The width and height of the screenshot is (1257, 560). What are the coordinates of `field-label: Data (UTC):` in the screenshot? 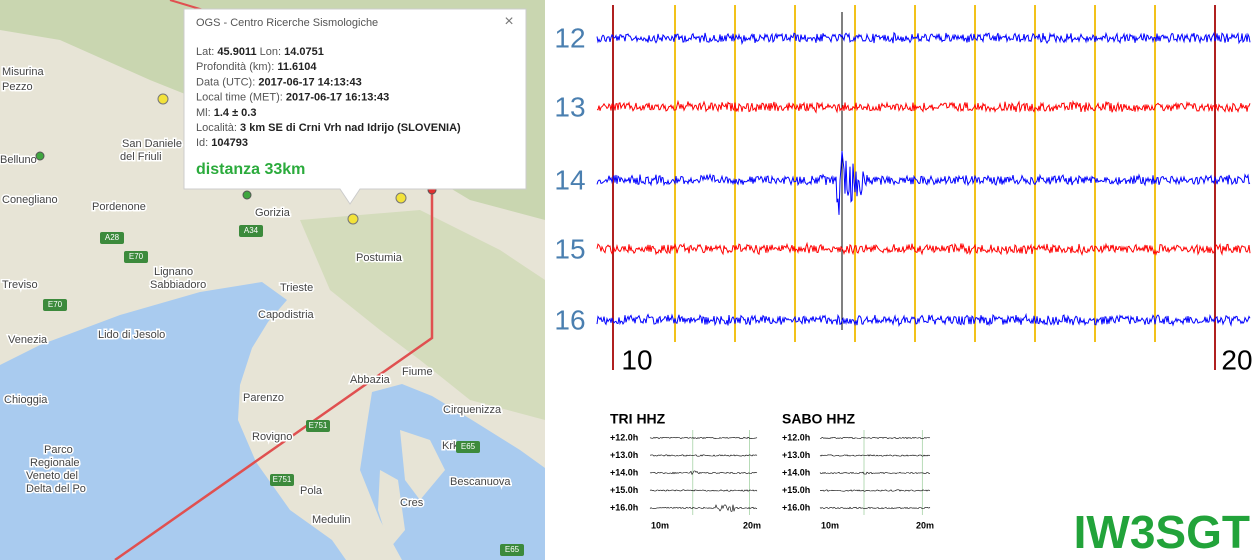 It's located at (227, 82).